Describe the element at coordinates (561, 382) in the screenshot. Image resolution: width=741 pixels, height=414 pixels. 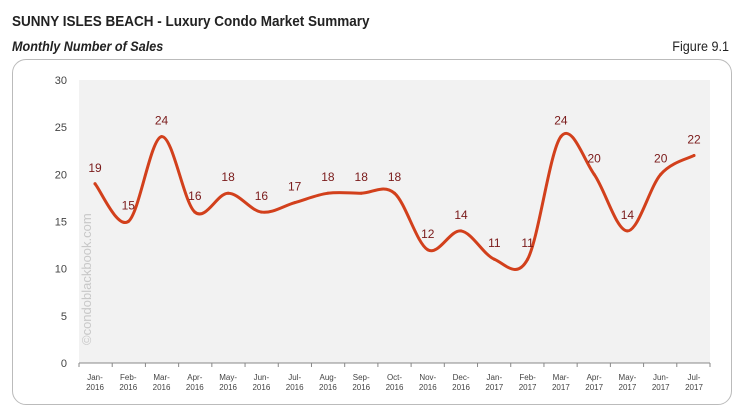
I see `x-tick-label: Mar-2017` at that location.